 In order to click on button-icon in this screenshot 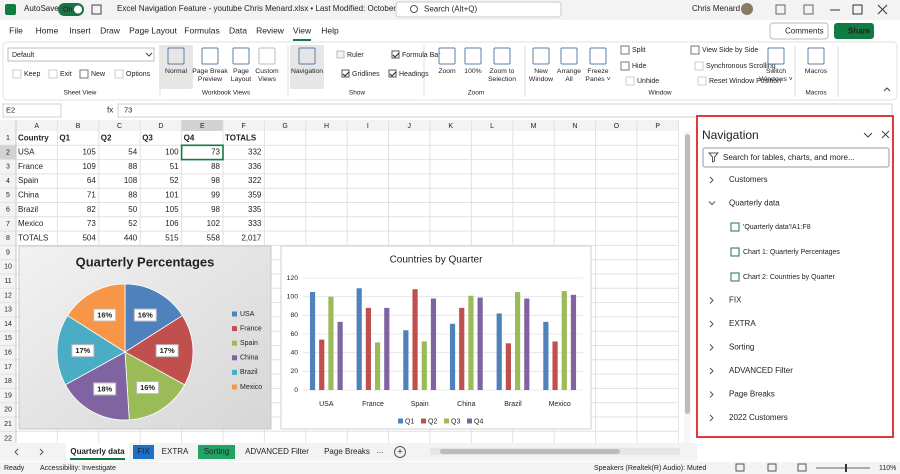, I will do `click(267, 56)`.